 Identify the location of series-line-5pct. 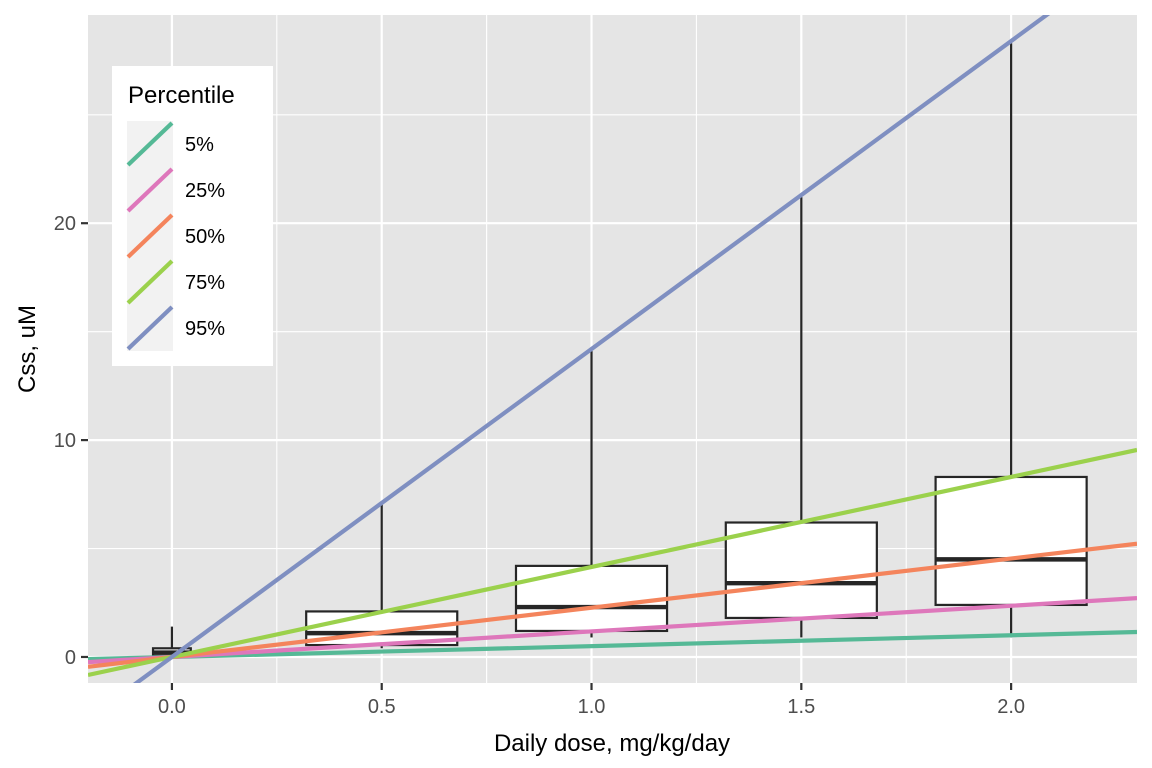
(612, 645).